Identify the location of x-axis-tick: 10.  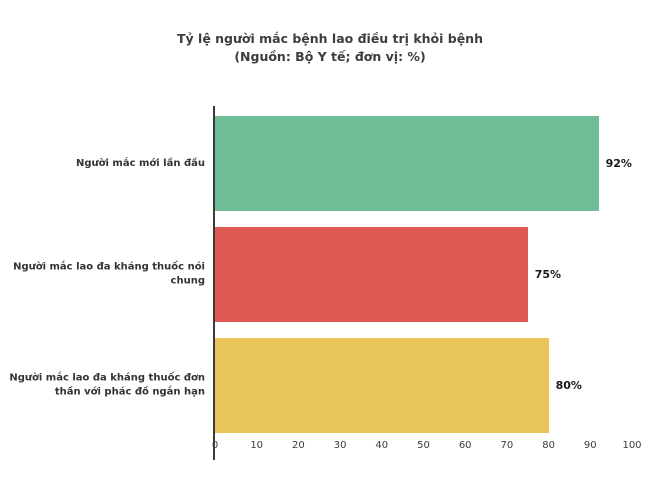
(257, 445).